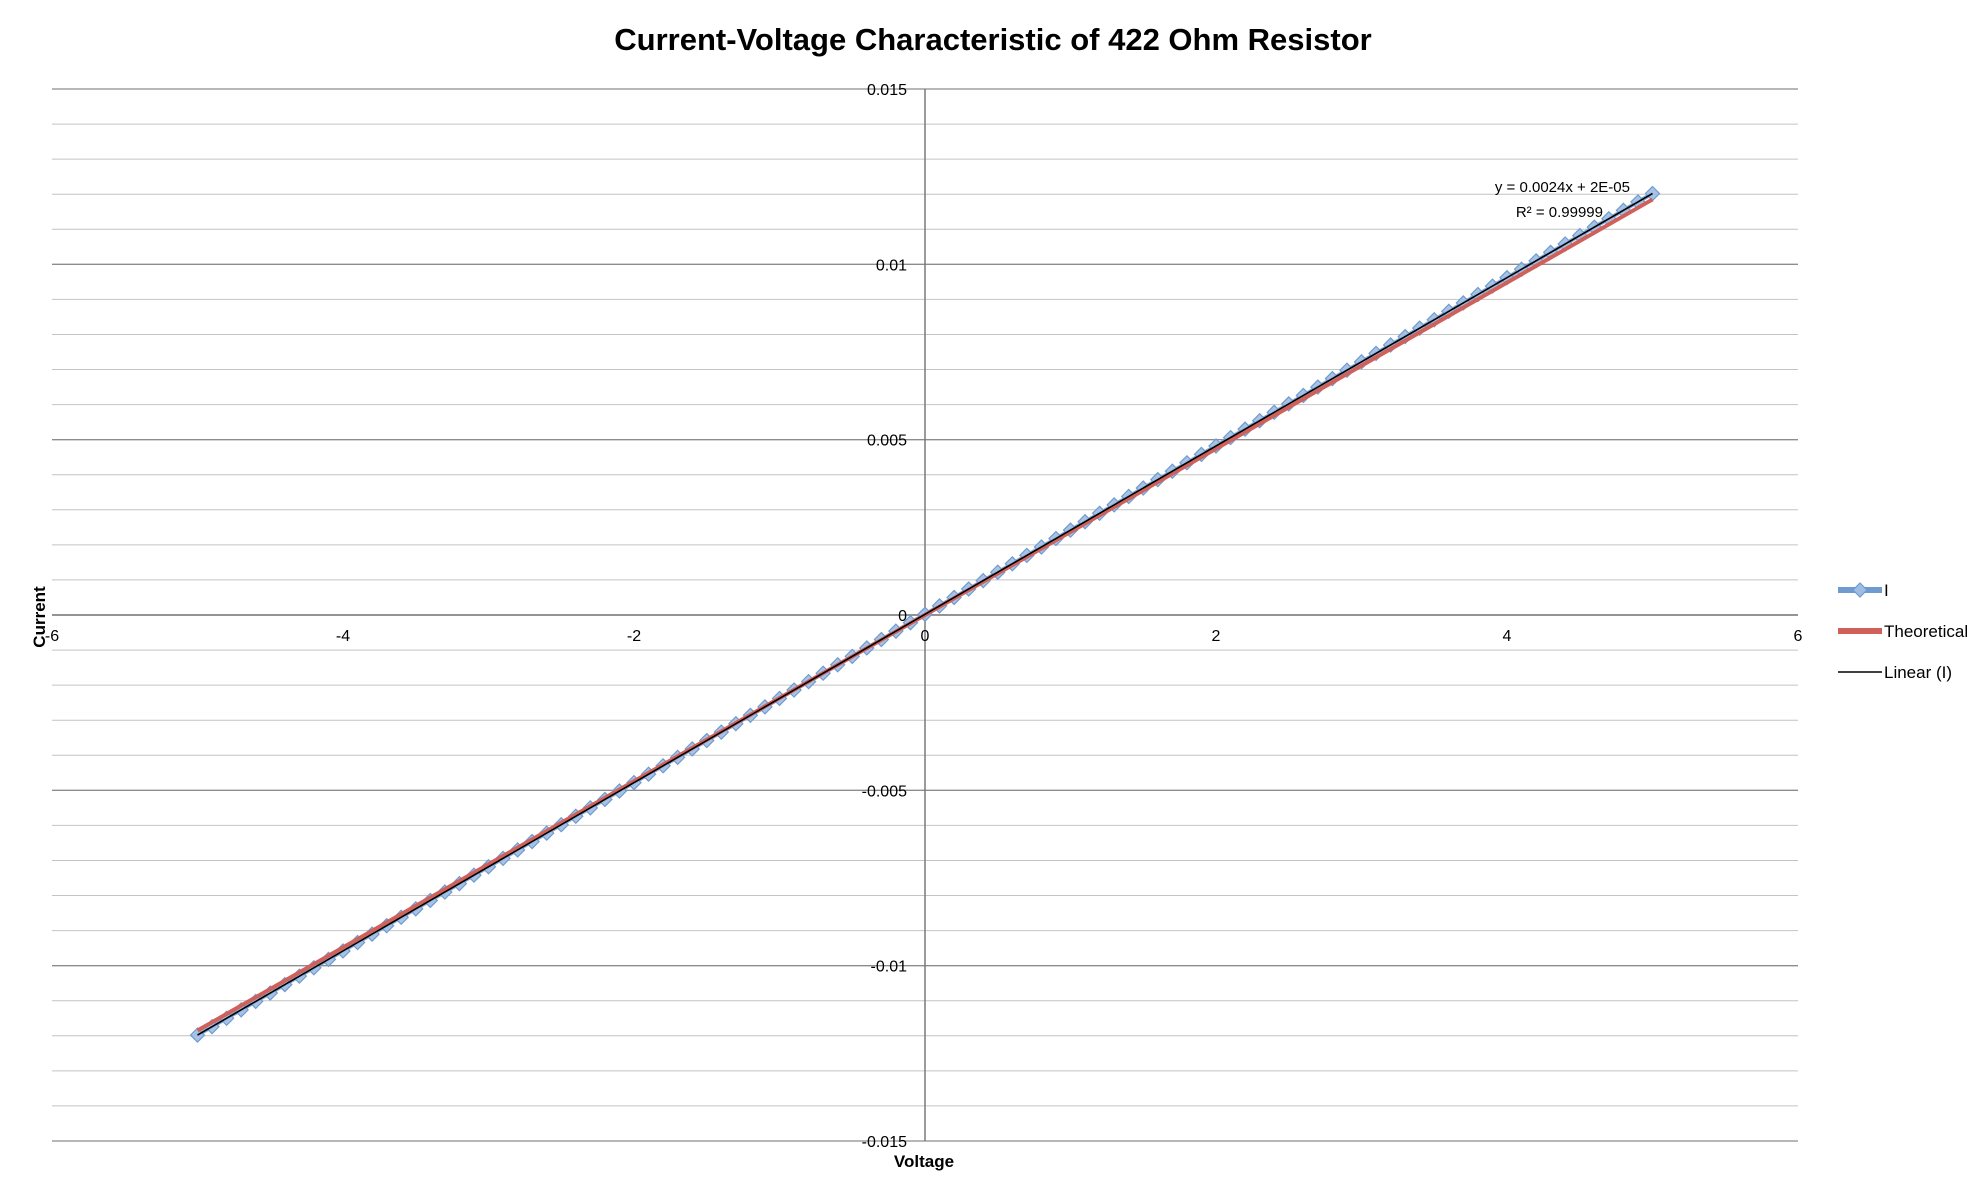  I want to click on legend-item: Linear (I), so click(1895, 672).